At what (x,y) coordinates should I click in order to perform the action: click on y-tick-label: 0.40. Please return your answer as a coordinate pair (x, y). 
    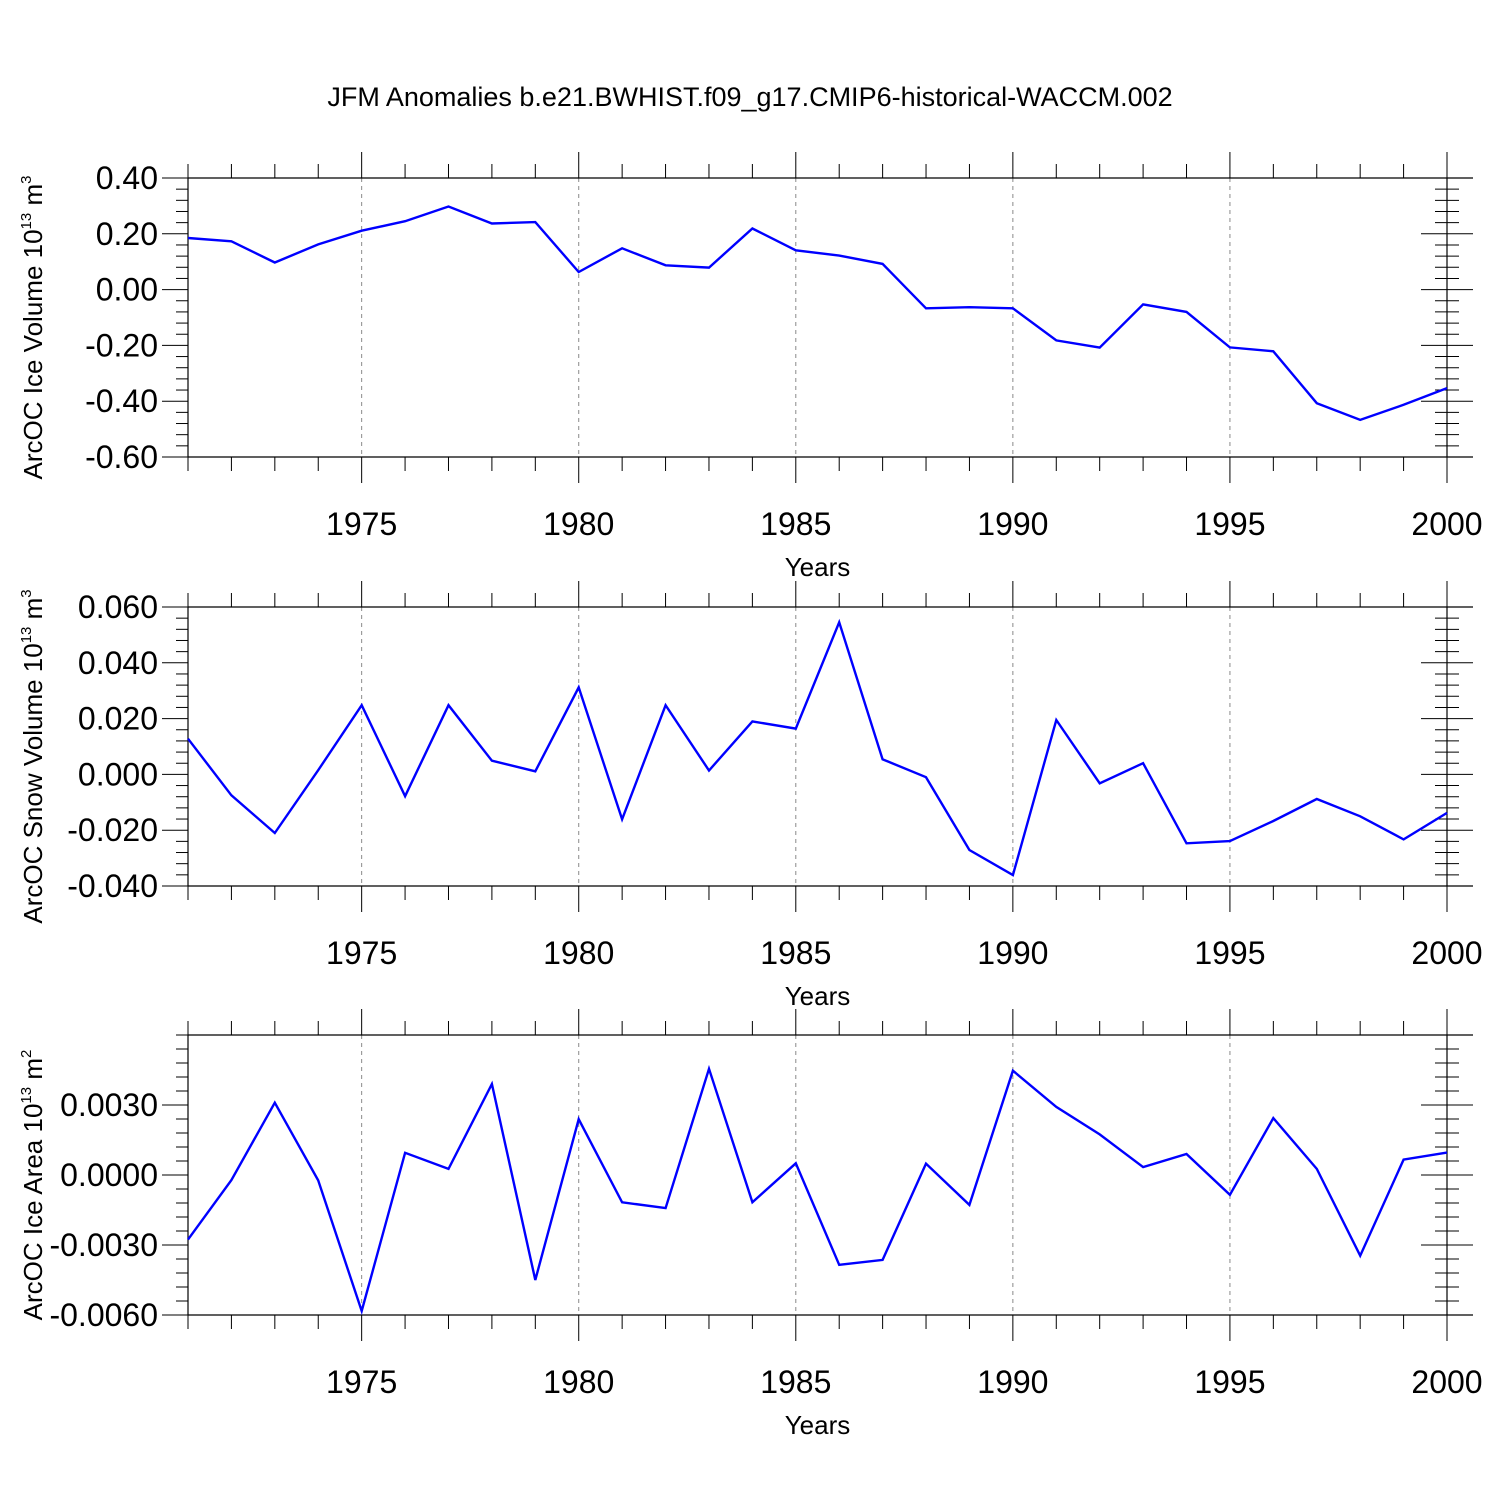
    Looking at the image, I should click on (127, 178).